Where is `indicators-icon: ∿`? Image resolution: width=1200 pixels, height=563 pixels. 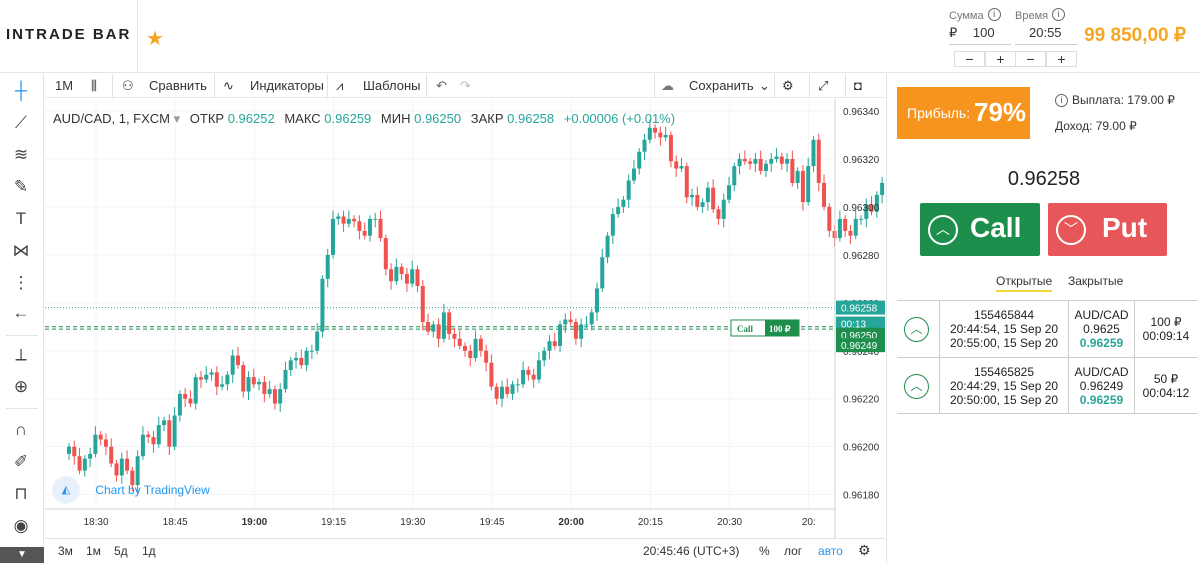 indicators-icon: ∿ is located at coordinates (228, 85).